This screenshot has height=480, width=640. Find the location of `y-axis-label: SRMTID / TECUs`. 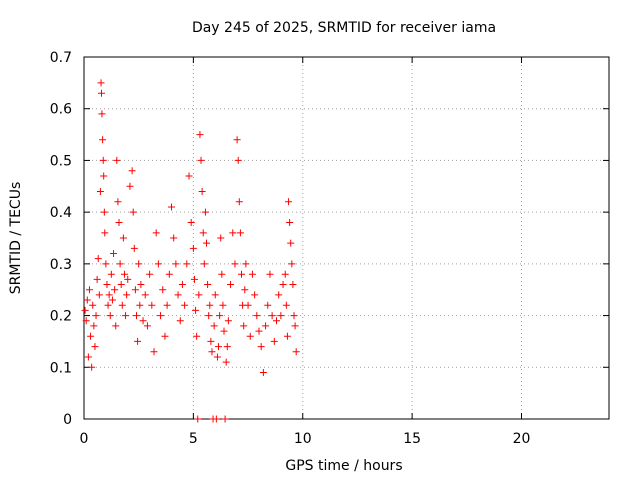

y-axis-label: SRMTID / TECUs is located at coordinates (16, 238).